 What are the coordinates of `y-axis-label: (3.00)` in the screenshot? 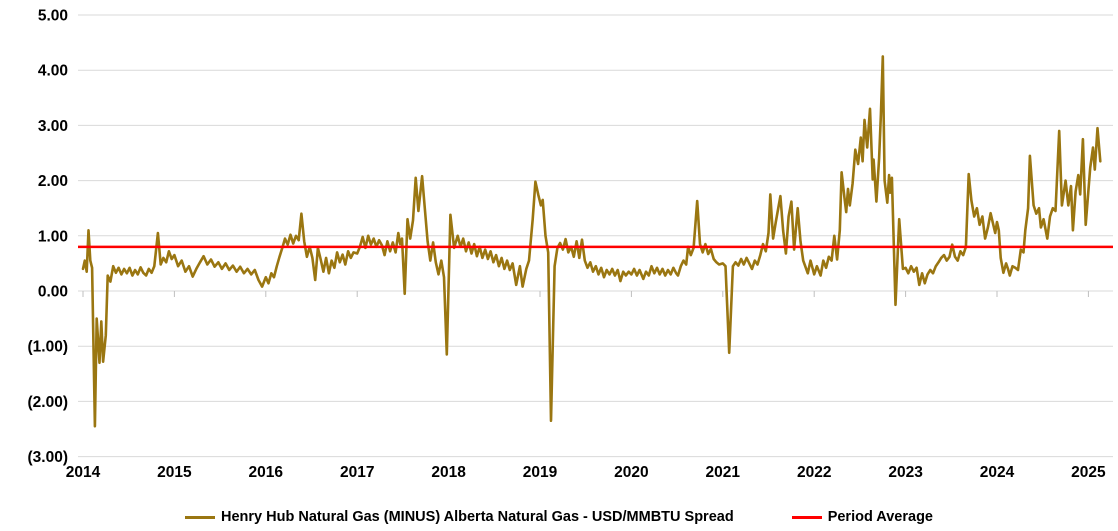 It's located at (48, 457).